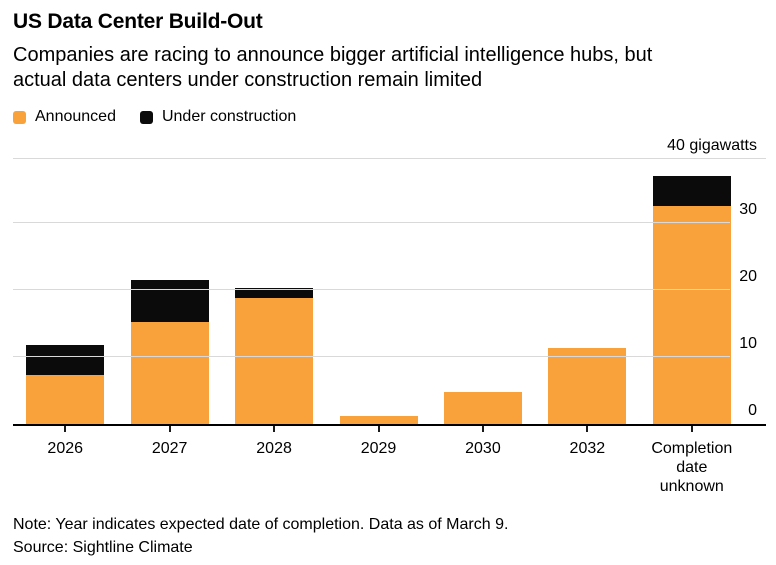  Describe the element at coordinates (169, 448) in the screenshot. I see `x-axis-tick-label: 2027` at that location.